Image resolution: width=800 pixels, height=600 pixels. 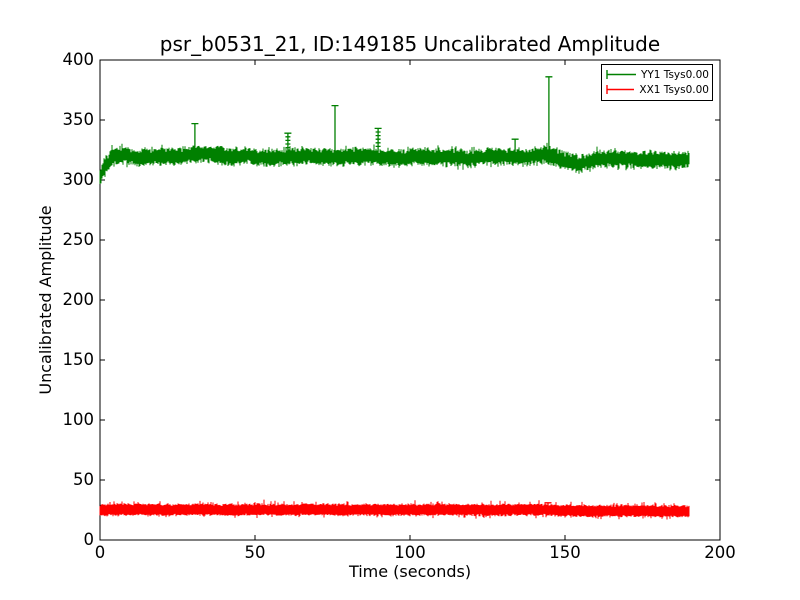 What do you see at coordinates (83, 479) in the screenshot?
I see `y-tick-label: 50` at bounding box center [83, 479].